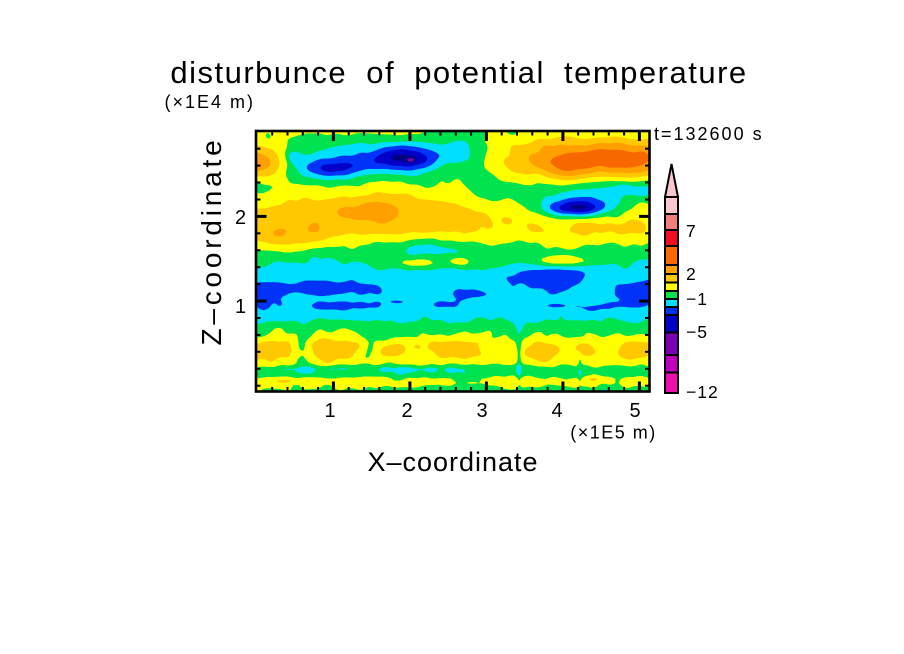  Describe the element at coordinates (481, 411) in the screenshot. I see `svg-text: 3` at that location.